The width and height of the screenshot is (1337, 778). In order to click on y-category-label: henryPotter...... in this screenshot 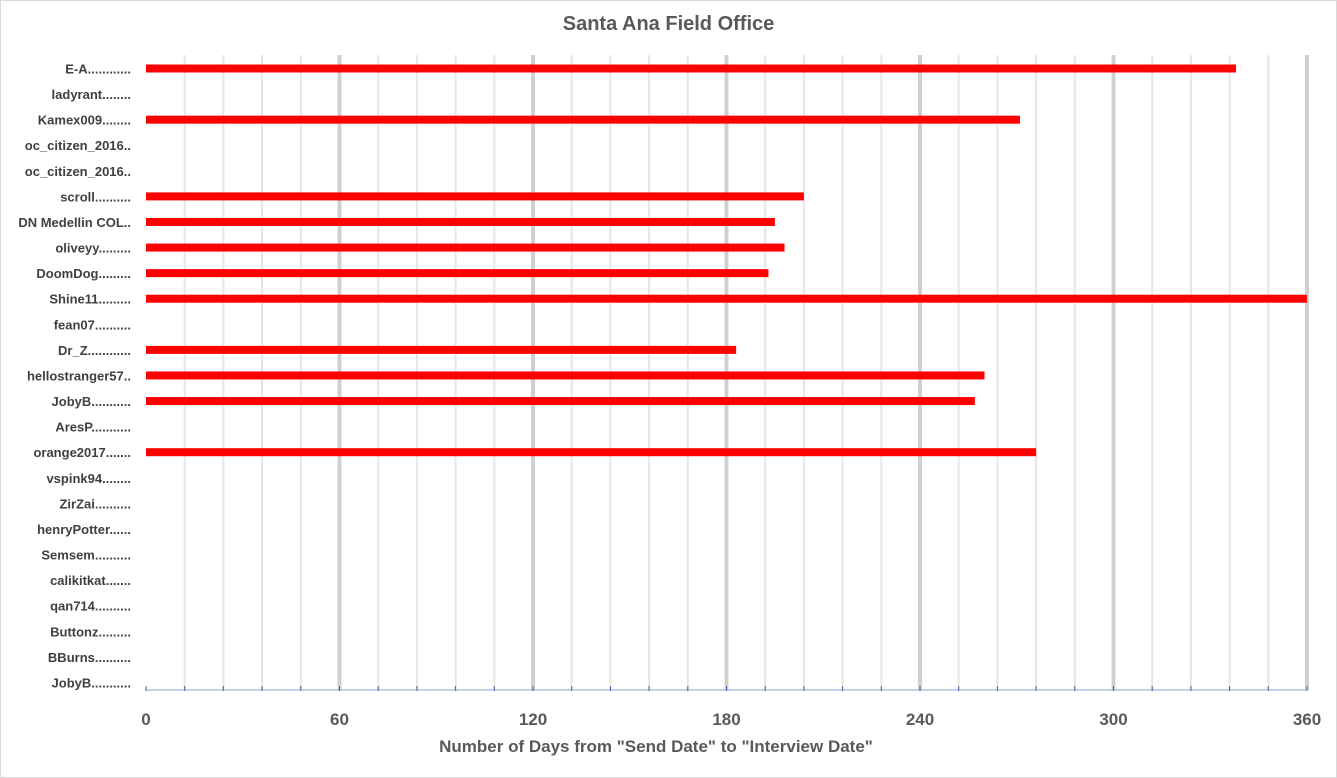, I will do `click(84, 529)`.